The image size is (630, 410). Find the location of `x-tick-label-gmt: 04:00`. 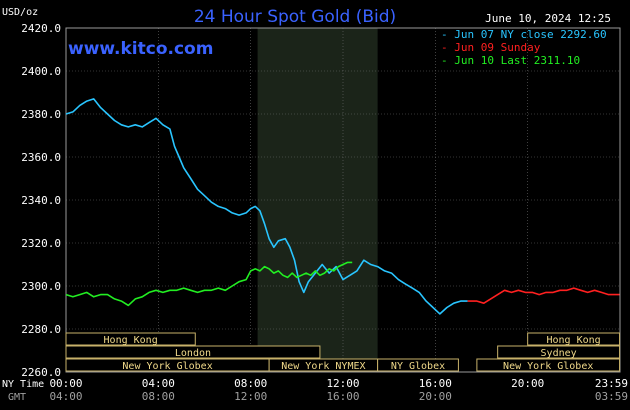

x-tick-label-gmt: 04:00 is located at coordinates (65, 396).